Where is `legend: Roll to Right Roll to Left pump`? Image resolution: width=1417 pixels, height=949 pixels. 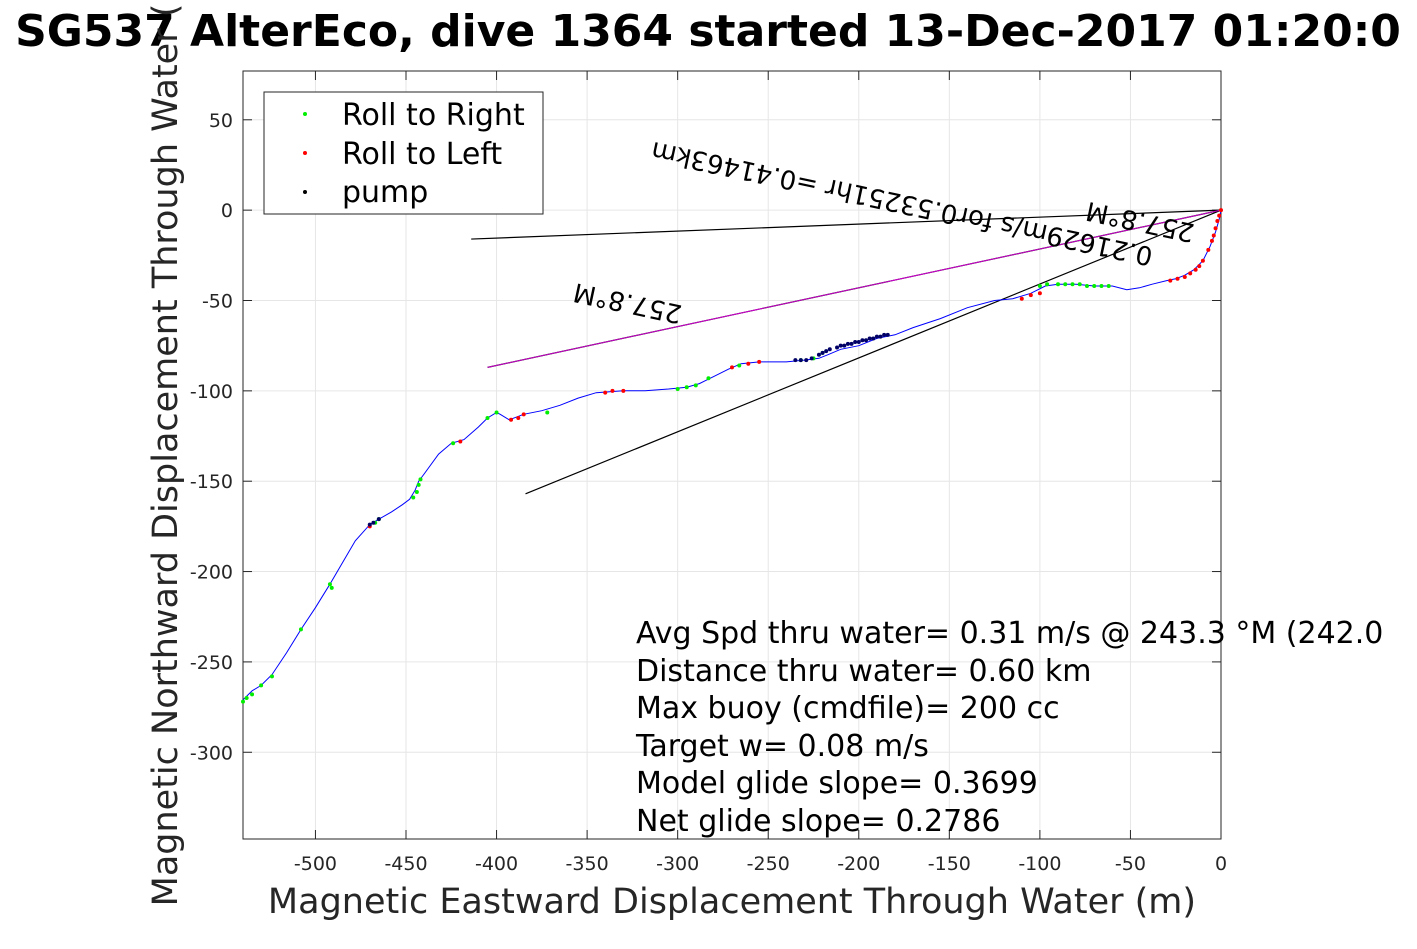
legend: Roll to Right Roll to Left pump is located at coordinates (403, 153).